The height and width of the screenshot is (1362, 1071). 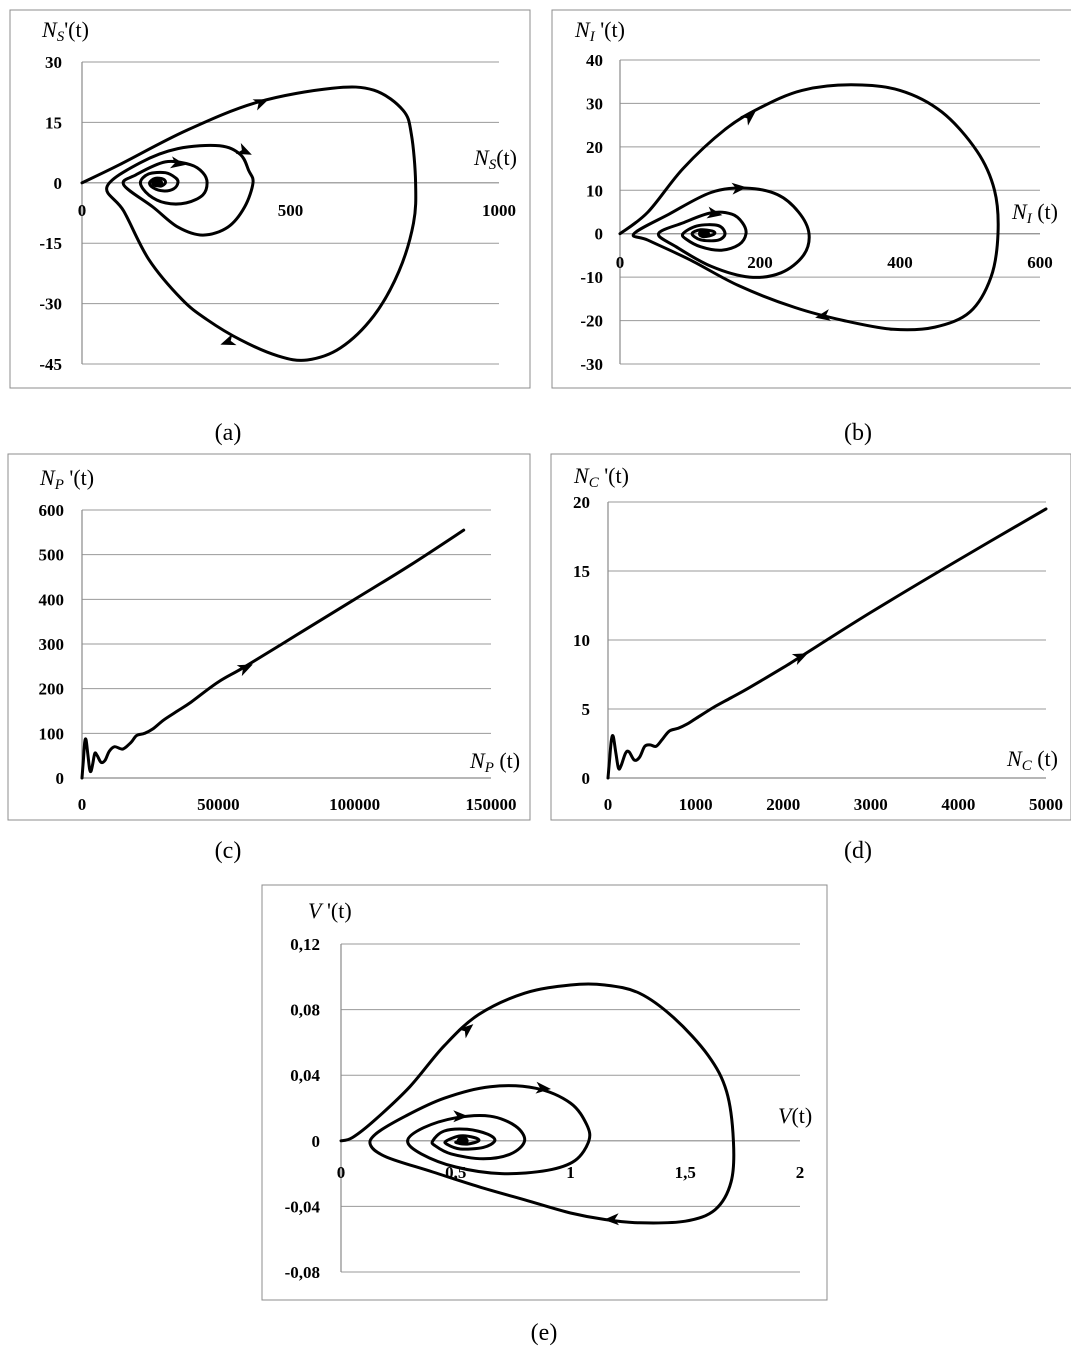 I want to click on y-tick-label: 100, so click(x=52, y=733).